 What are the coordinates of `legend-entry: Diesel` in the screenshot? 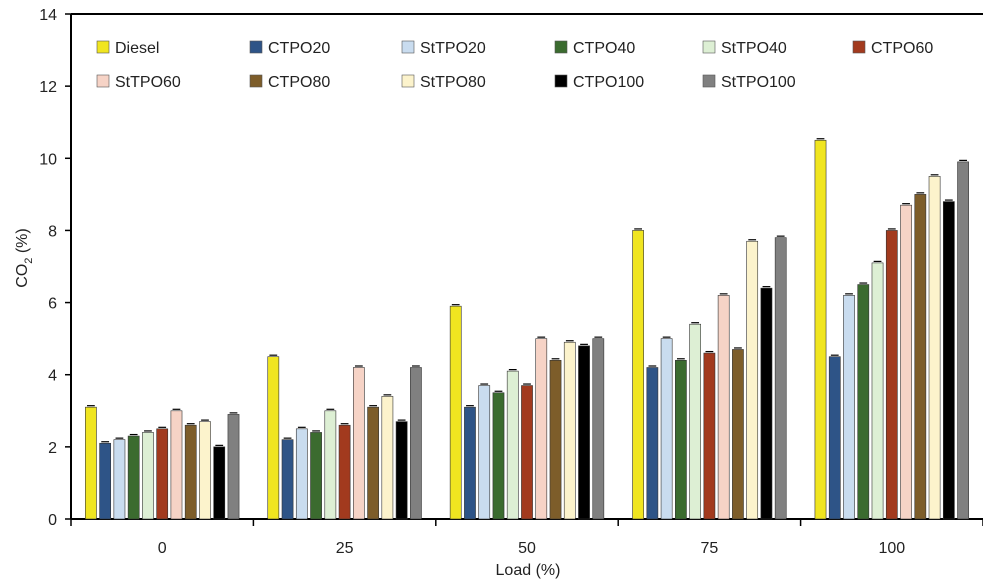 It's located at (127, 48).